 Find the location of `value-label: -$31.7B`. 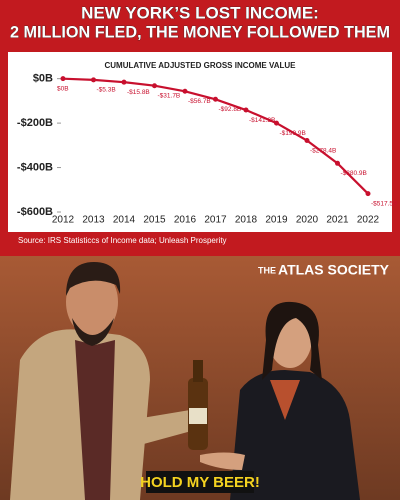

value-label: -$31.7B is located at coordinates (169, 95).